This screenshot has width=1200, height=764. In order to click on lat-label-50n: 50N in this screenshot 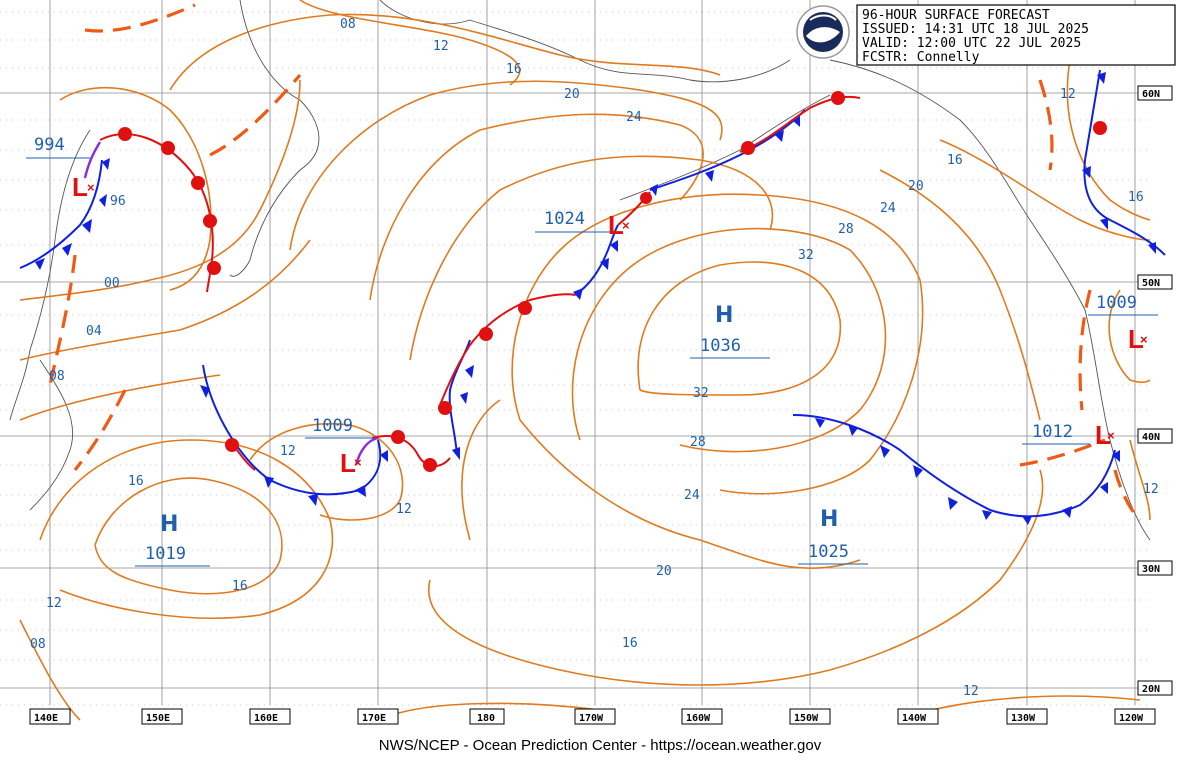, I will do `click(1151, 283)`.